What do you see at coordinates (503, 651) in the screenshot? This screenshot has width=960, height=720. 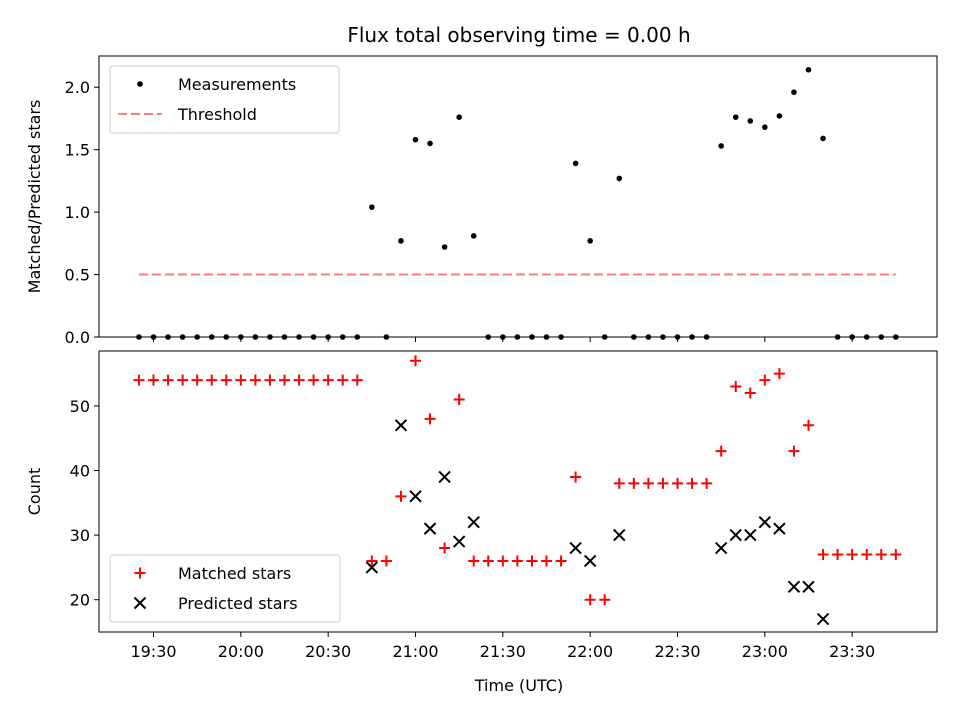 I see `x-tick-label: 21:30` at bounding box center [503, 651].